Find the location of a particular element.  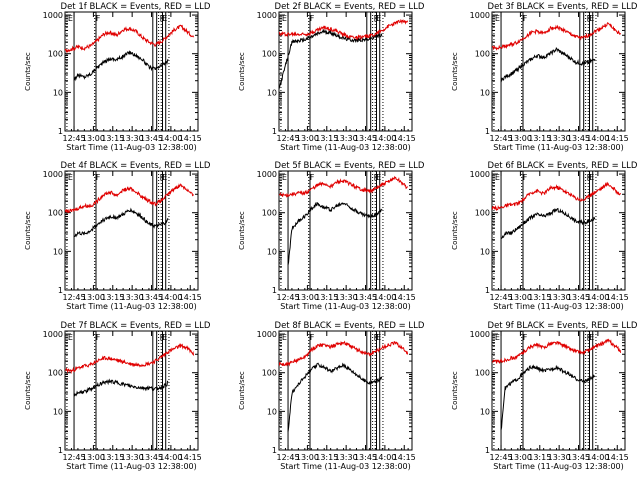

panel-title: Det 5f BLACK = Events, RED = LLD is located at coordinates (350, 166).